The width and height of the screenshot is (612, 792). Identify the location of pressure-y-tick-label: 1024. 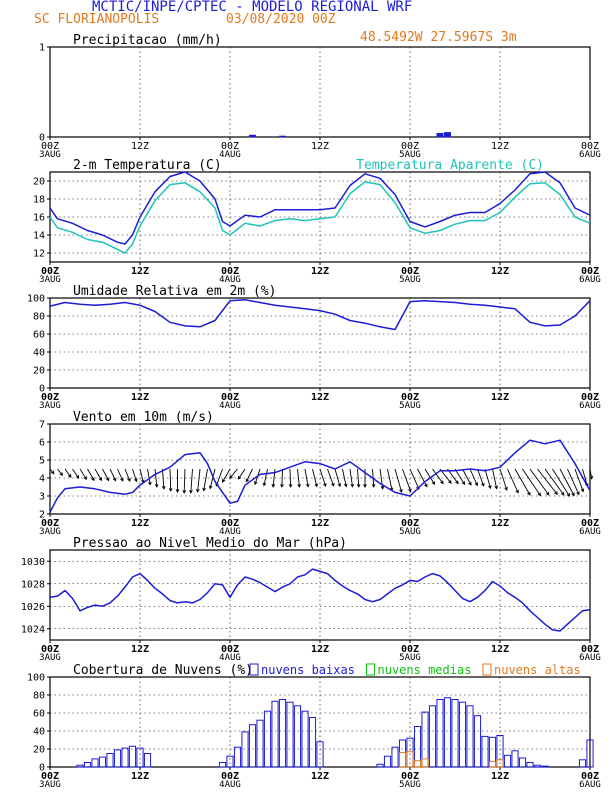
(33, 629).